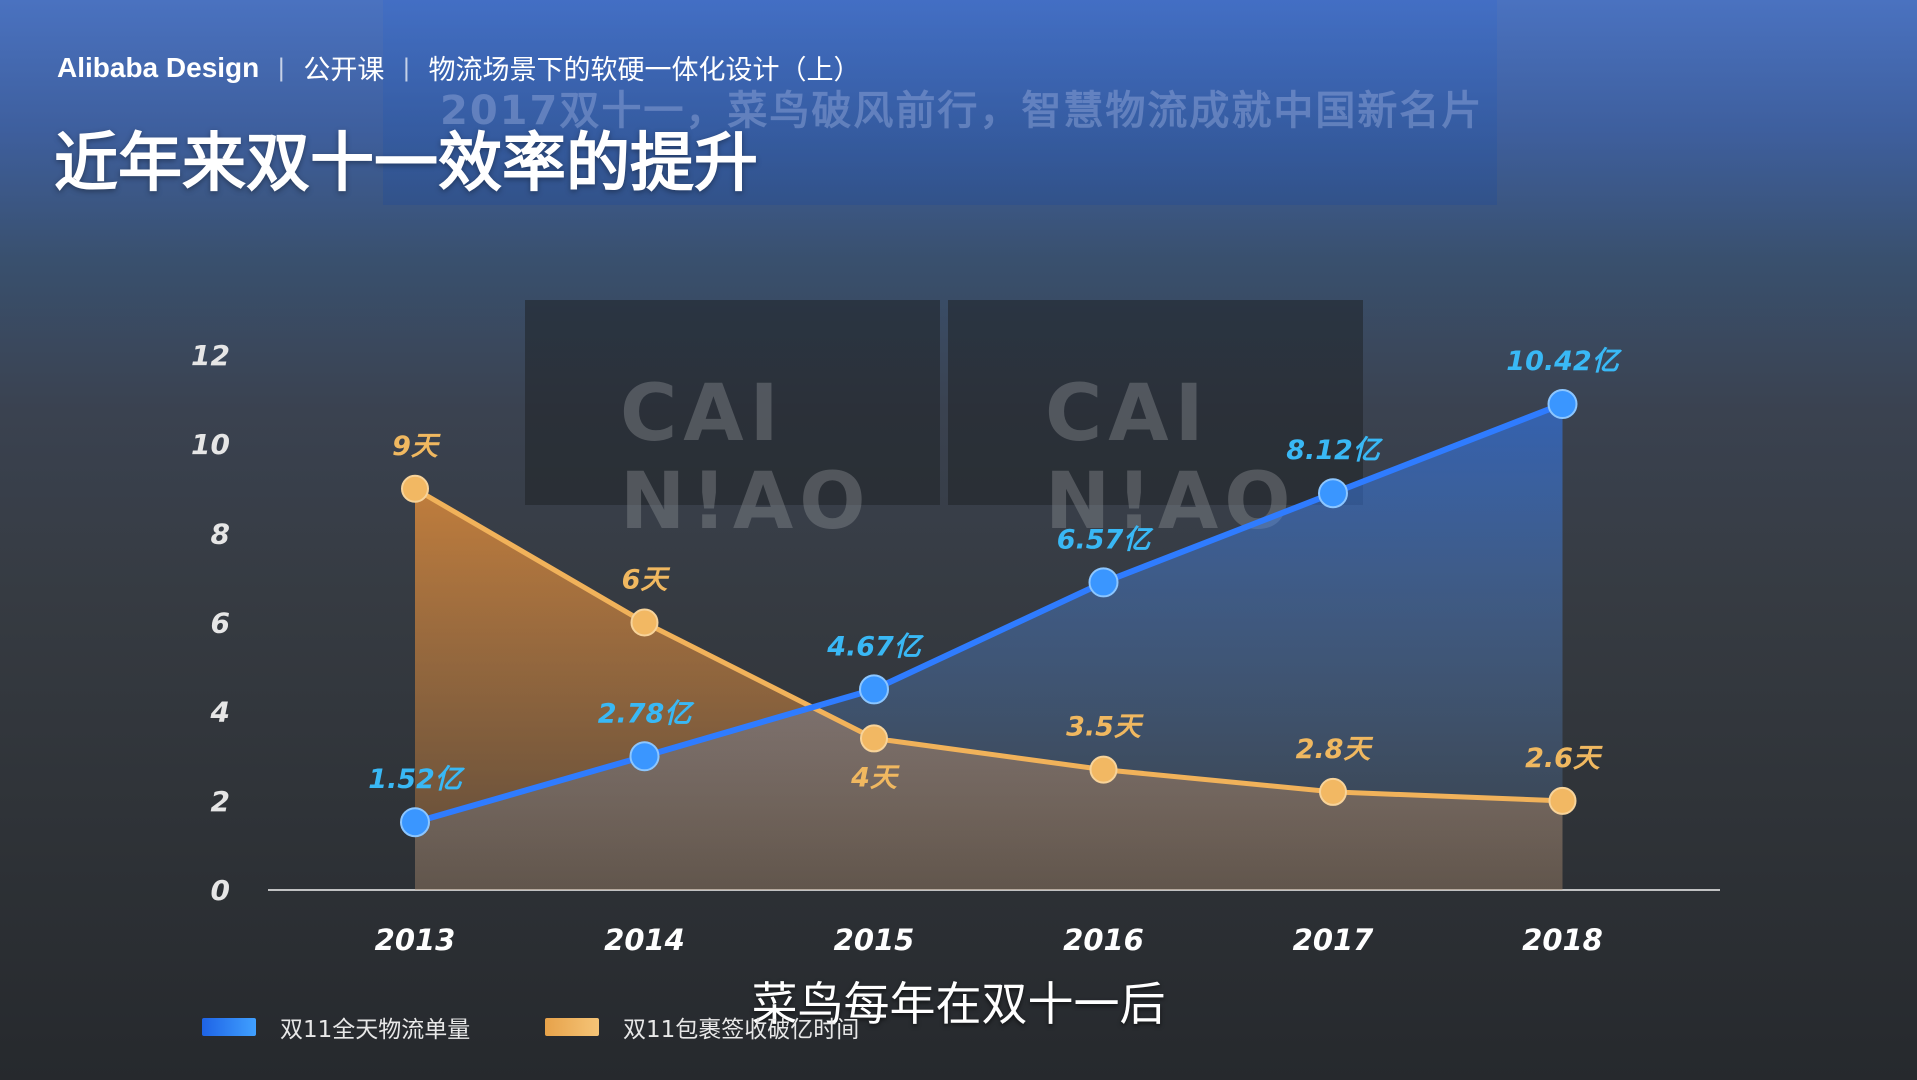 Image resolution: width=1917 pixels, height=1080 pixels. What do you see at coordinates (210, 444) in the screenshot?
I see `y-tick-label: 10` at bounding box center [210, 444].